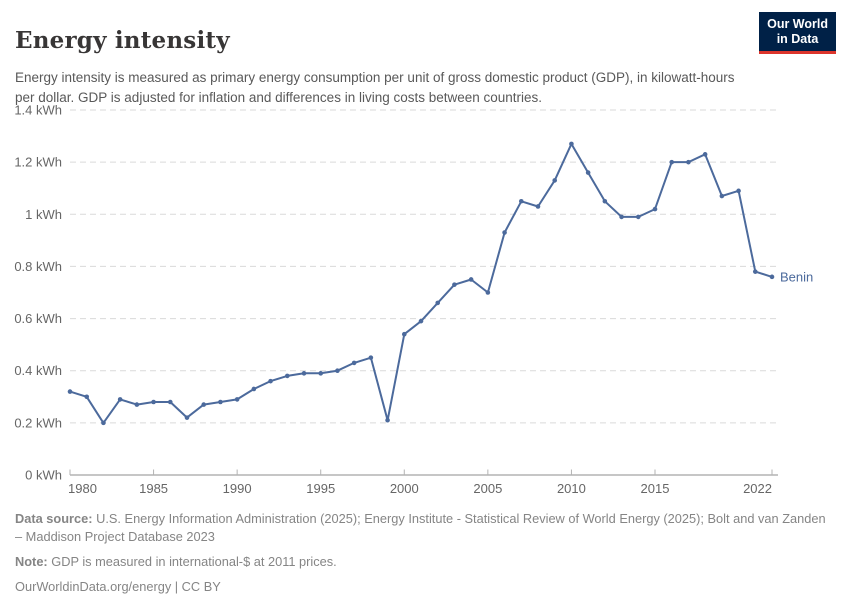 This screenshot has height=600, width=850. I want to click on owid-logo: Our World in Data, so click(797, 33).